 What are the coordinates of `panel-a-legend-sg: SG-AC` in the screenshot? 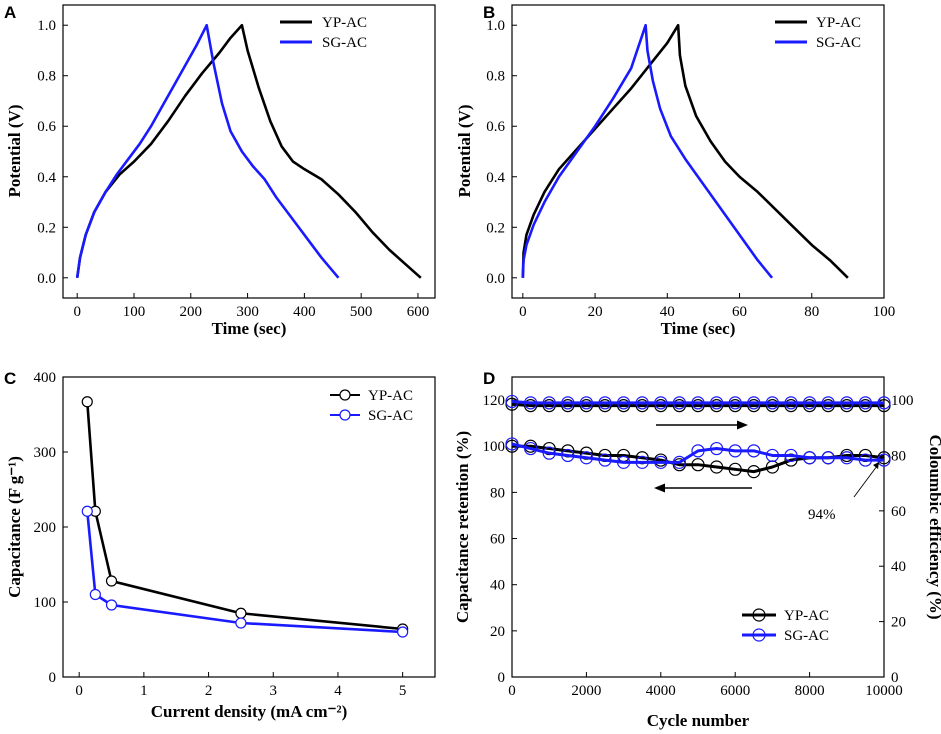 It's located at (344, 43).